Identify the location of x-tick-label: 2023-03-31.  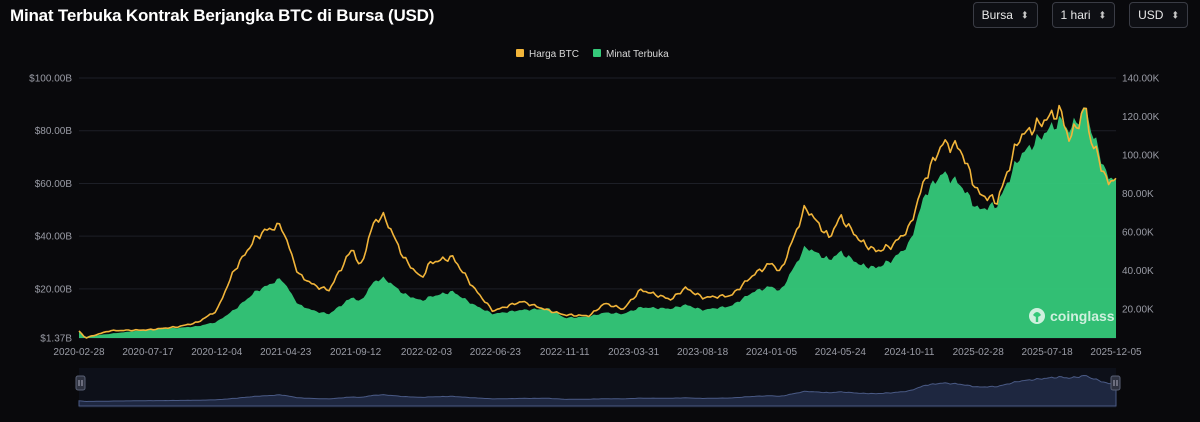
(634, 352).